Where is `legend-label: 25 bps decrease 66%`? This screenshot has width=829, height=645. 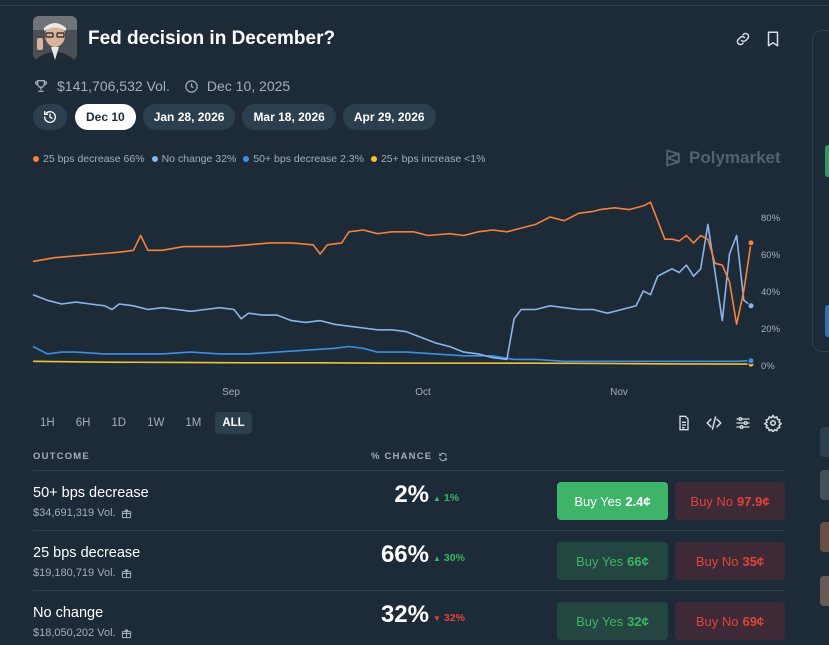 legend-label: 25 bps decrease 66% is located at coordinates (94, 159).